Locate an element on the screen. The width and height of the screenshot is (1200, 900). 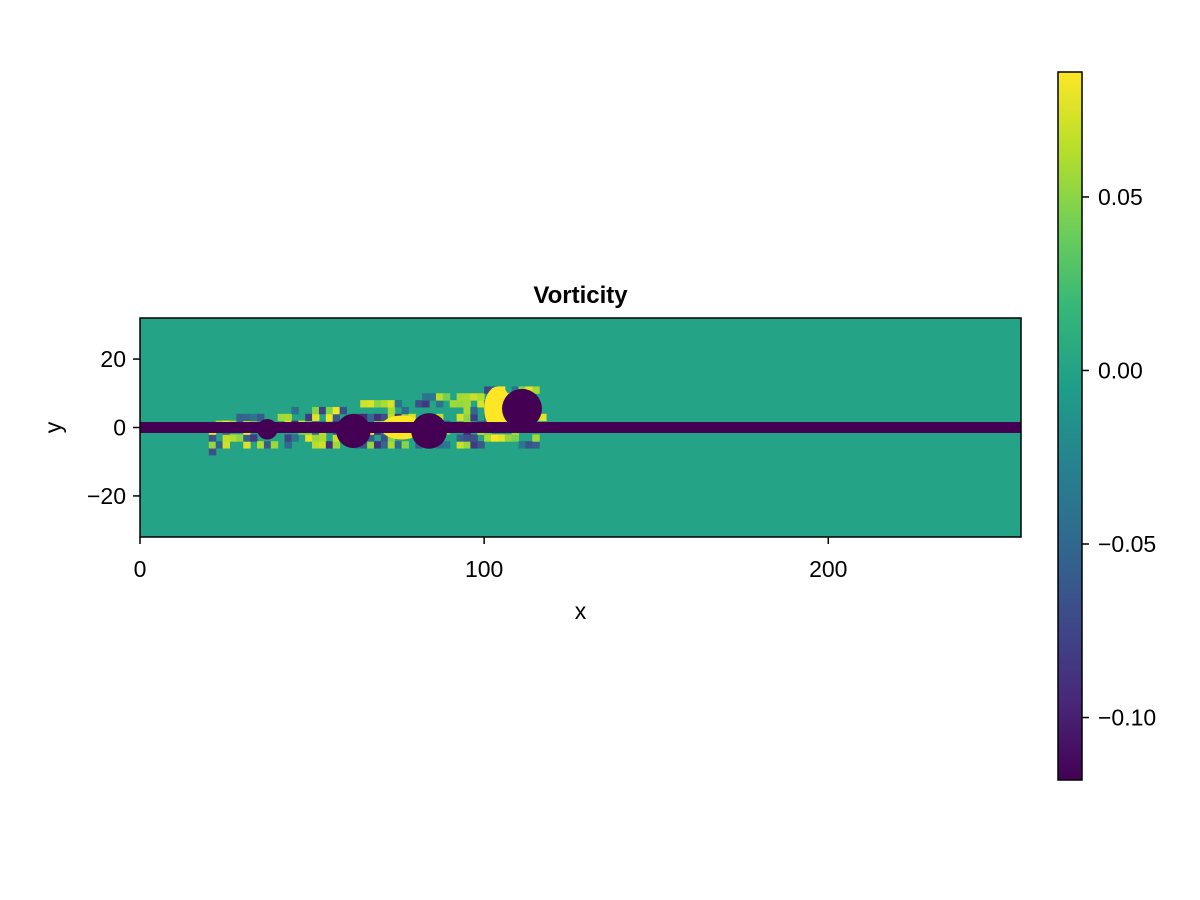
wake-band is located at coordinates (580, 427).